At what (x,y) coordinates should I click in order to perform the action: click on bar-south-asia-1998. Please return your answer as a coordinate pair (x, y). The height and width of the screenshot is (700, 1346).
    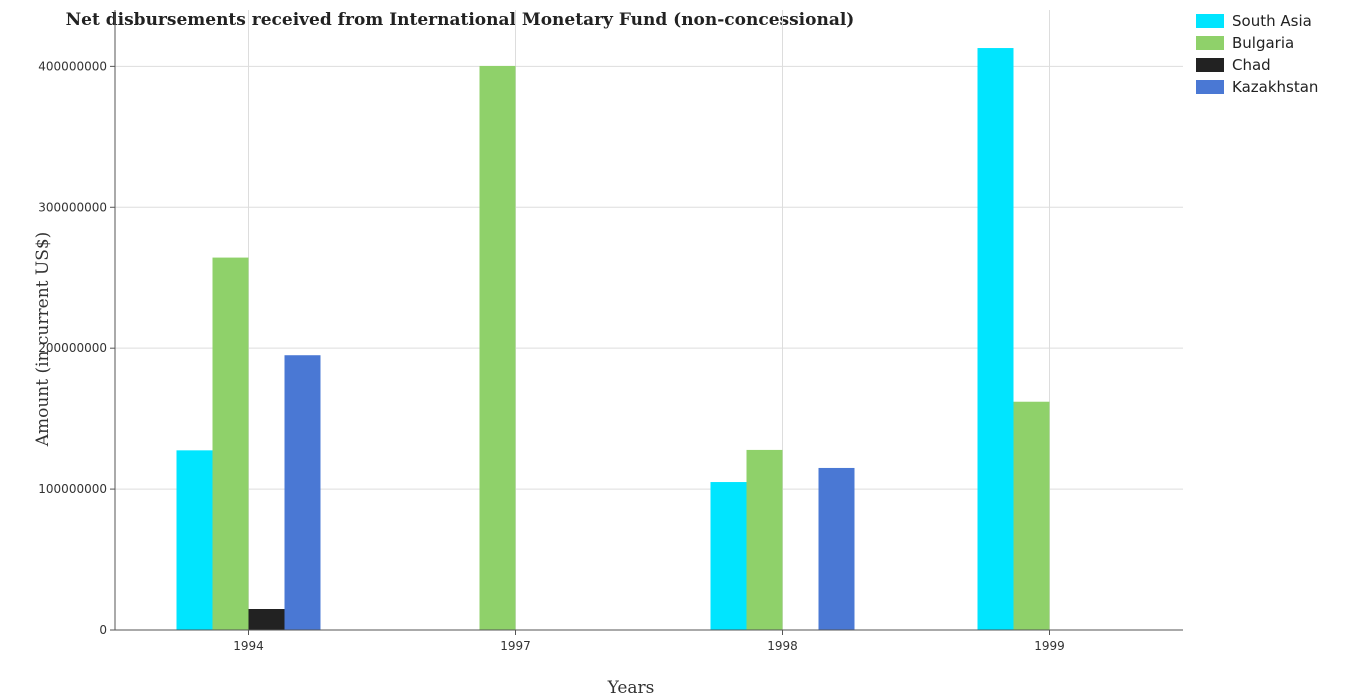
    Looking at the image, I should click on (728, 556).